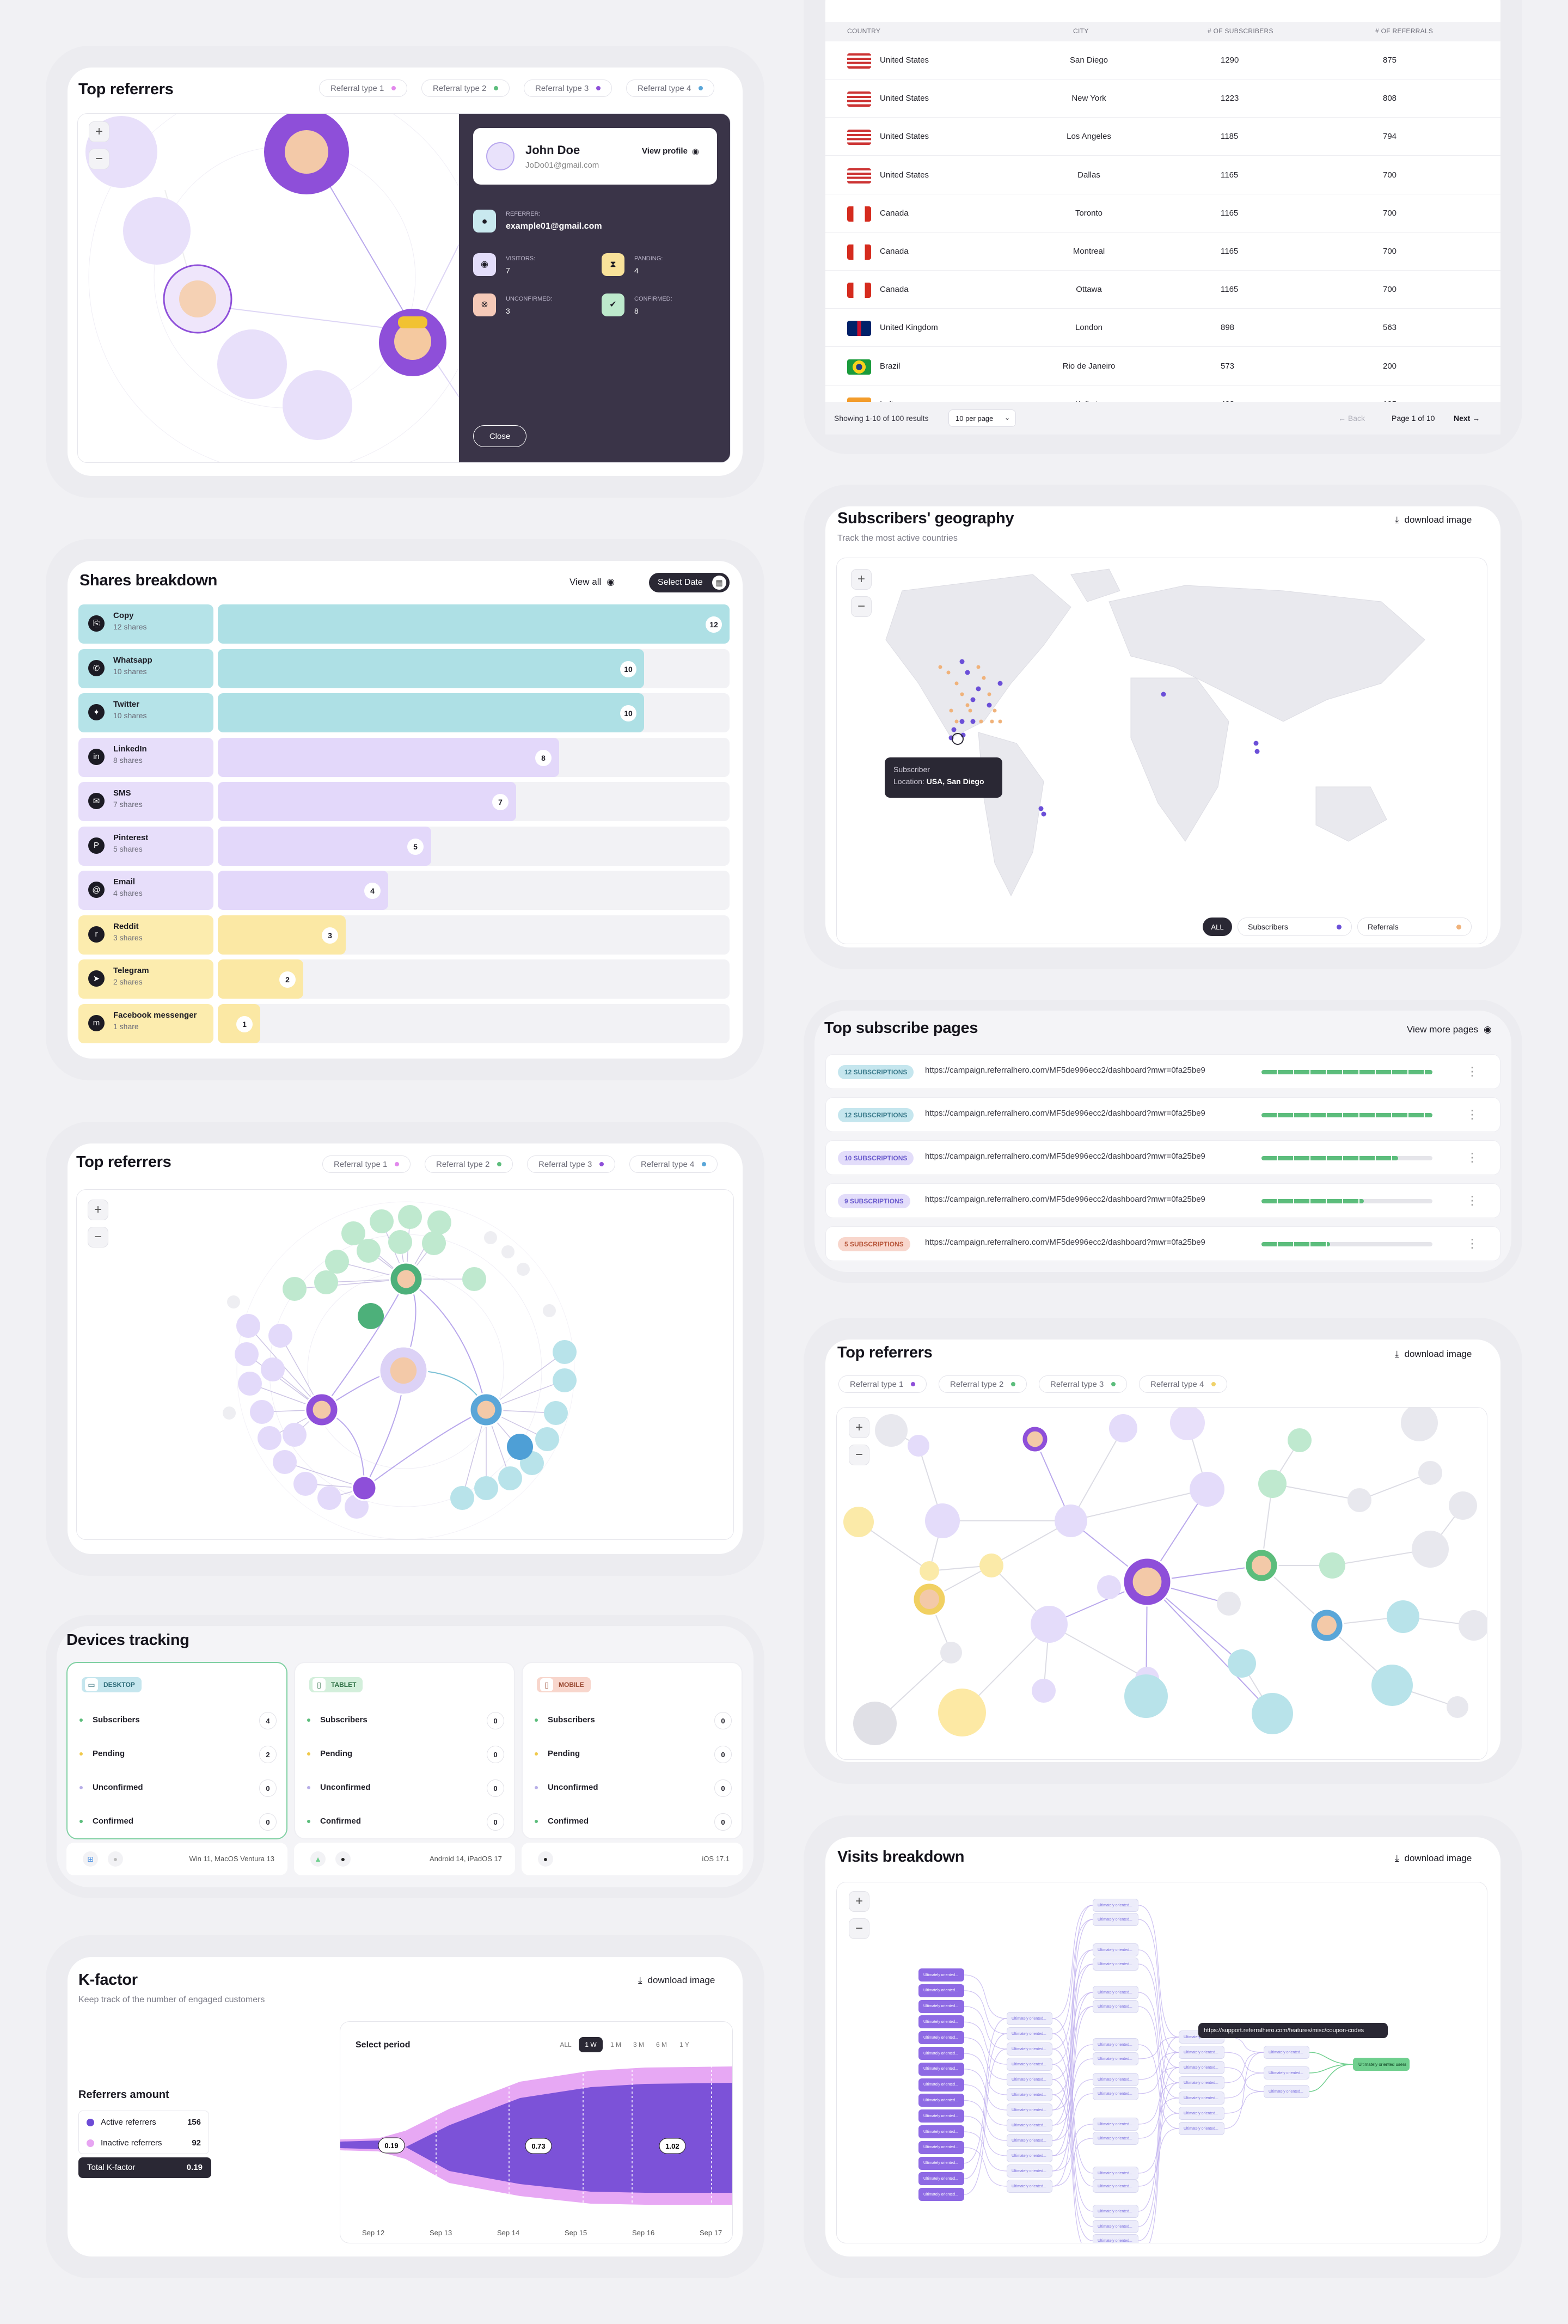 The width and height of the screenshot is (1568, 2324). What do you see at coordinates (1217, 927) in the screenshot?
I see `legend-all-button: ALL` at bounding box center [1217, 927].